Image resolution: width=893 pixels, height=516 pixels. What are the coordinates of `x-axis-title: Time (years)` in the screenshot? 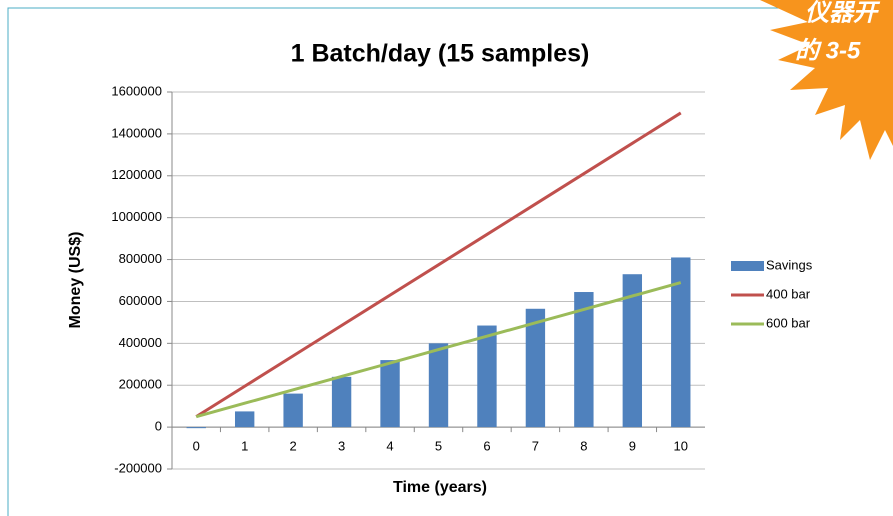 It's located at (440, 487).